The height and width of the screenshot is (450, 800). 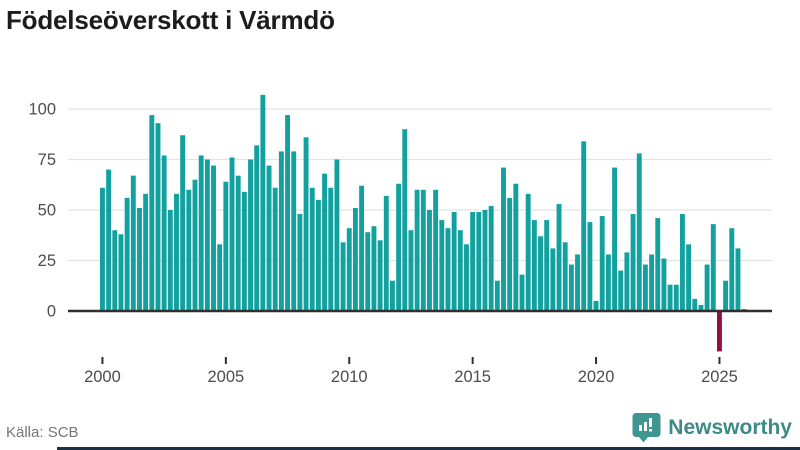 I want to click on y-axis-tick-label: 100, so click(x=42, y=110).